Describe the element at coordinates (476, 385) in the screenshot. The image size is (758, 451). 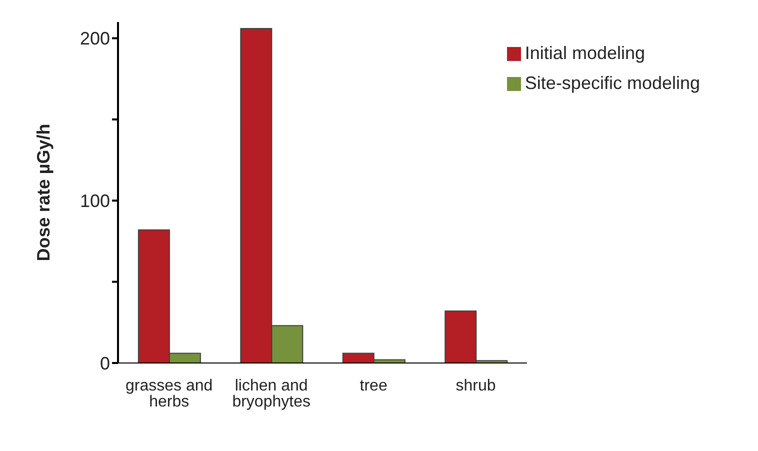
I see `x-tick-label: shrub` at that location.